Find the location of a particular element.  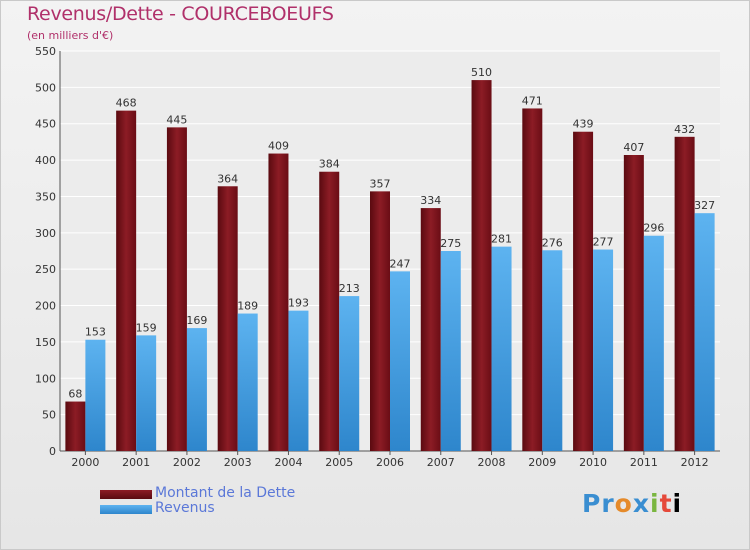

data-label-dette: 357 is located at coordinates (380, 183).